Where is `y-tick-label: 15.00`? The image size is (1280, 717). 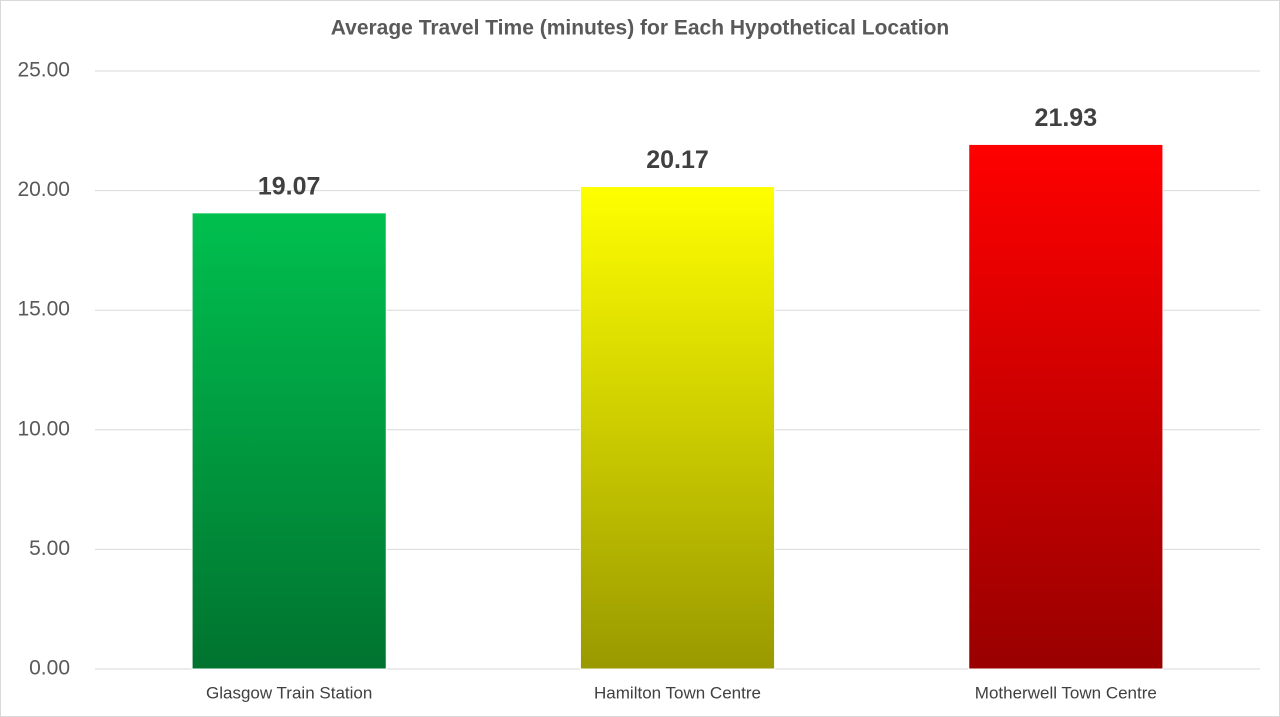
y-tick-label: 15.00 is located at coordinates (43, 309).